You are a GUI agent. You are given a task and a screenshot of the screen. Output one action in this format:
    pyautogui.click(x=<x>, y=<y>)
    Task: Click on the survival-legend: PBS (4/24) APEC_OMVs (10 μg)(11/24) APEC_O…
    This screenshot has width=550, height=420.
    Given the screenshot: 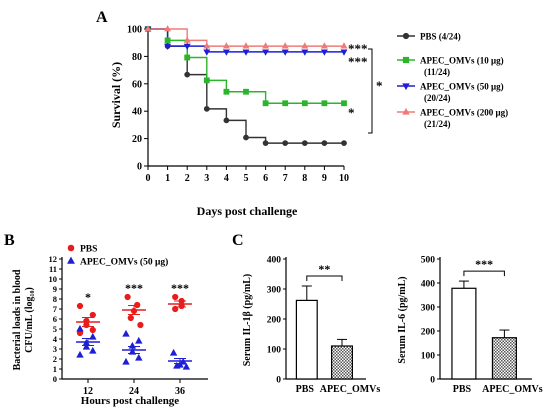 What is the action you would take?
    pyautogui.click(x=452, y=80)
    